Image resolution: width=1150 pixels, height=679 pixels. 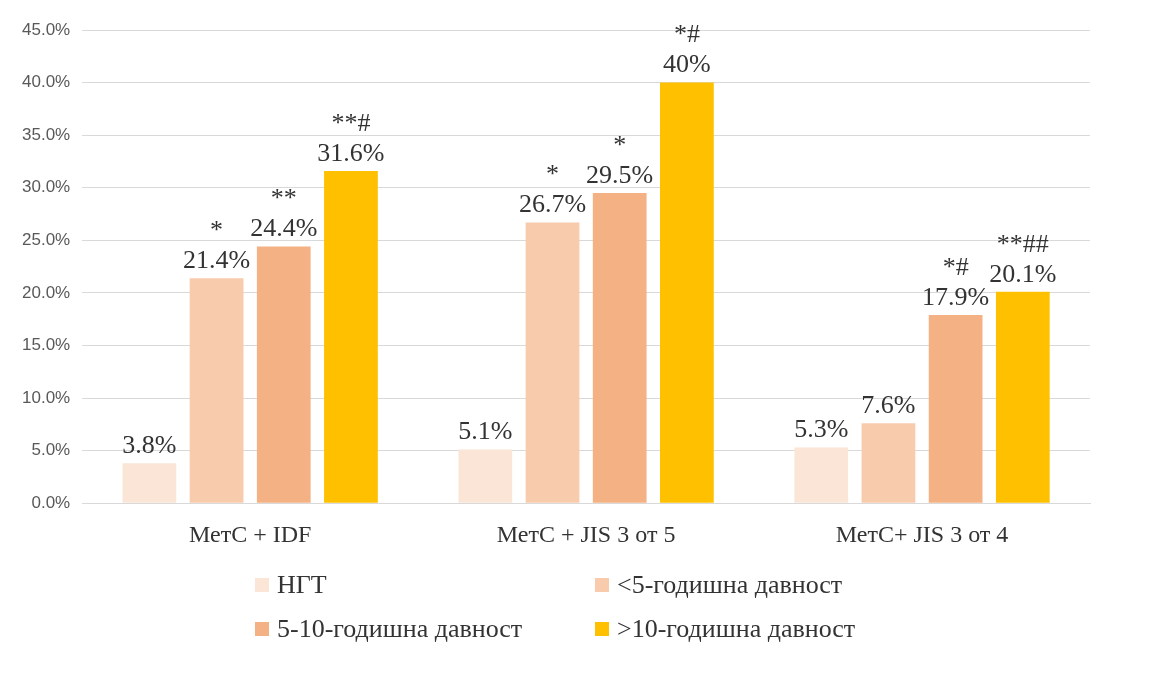 I want to click on x-tick-label: МетС + IDF, so click(x=250, y=533).